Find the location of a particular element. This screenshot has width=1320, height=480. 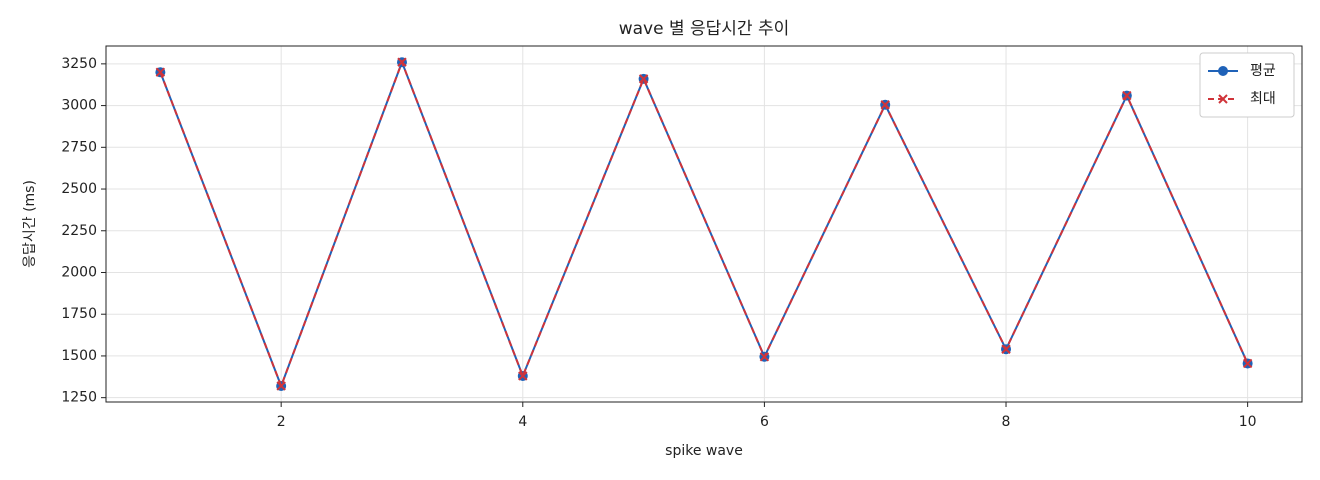

legend-label: 평균 is located at coordinates (1263, 71).